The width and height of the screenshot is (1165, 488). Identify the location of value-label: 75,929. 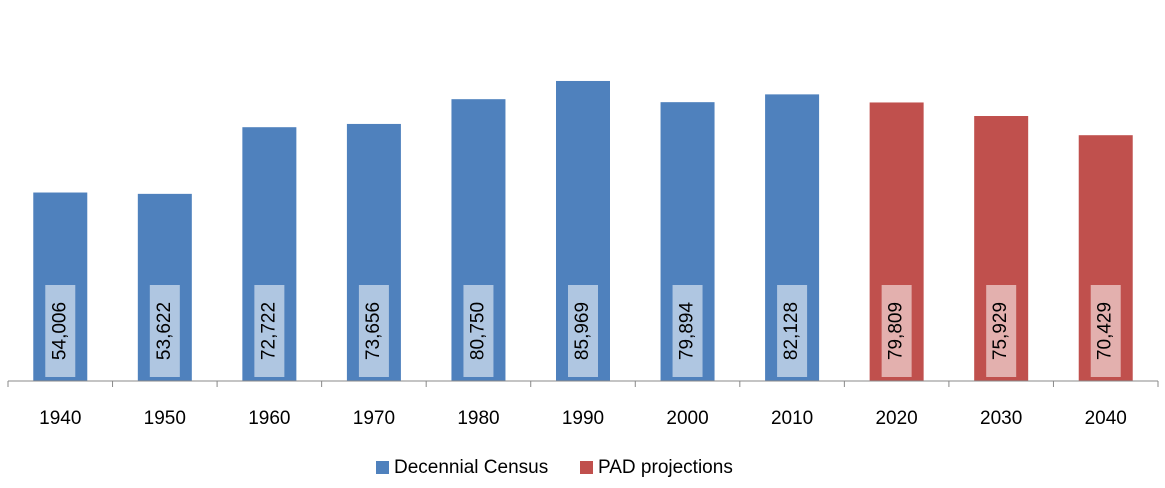
(1000, 331).